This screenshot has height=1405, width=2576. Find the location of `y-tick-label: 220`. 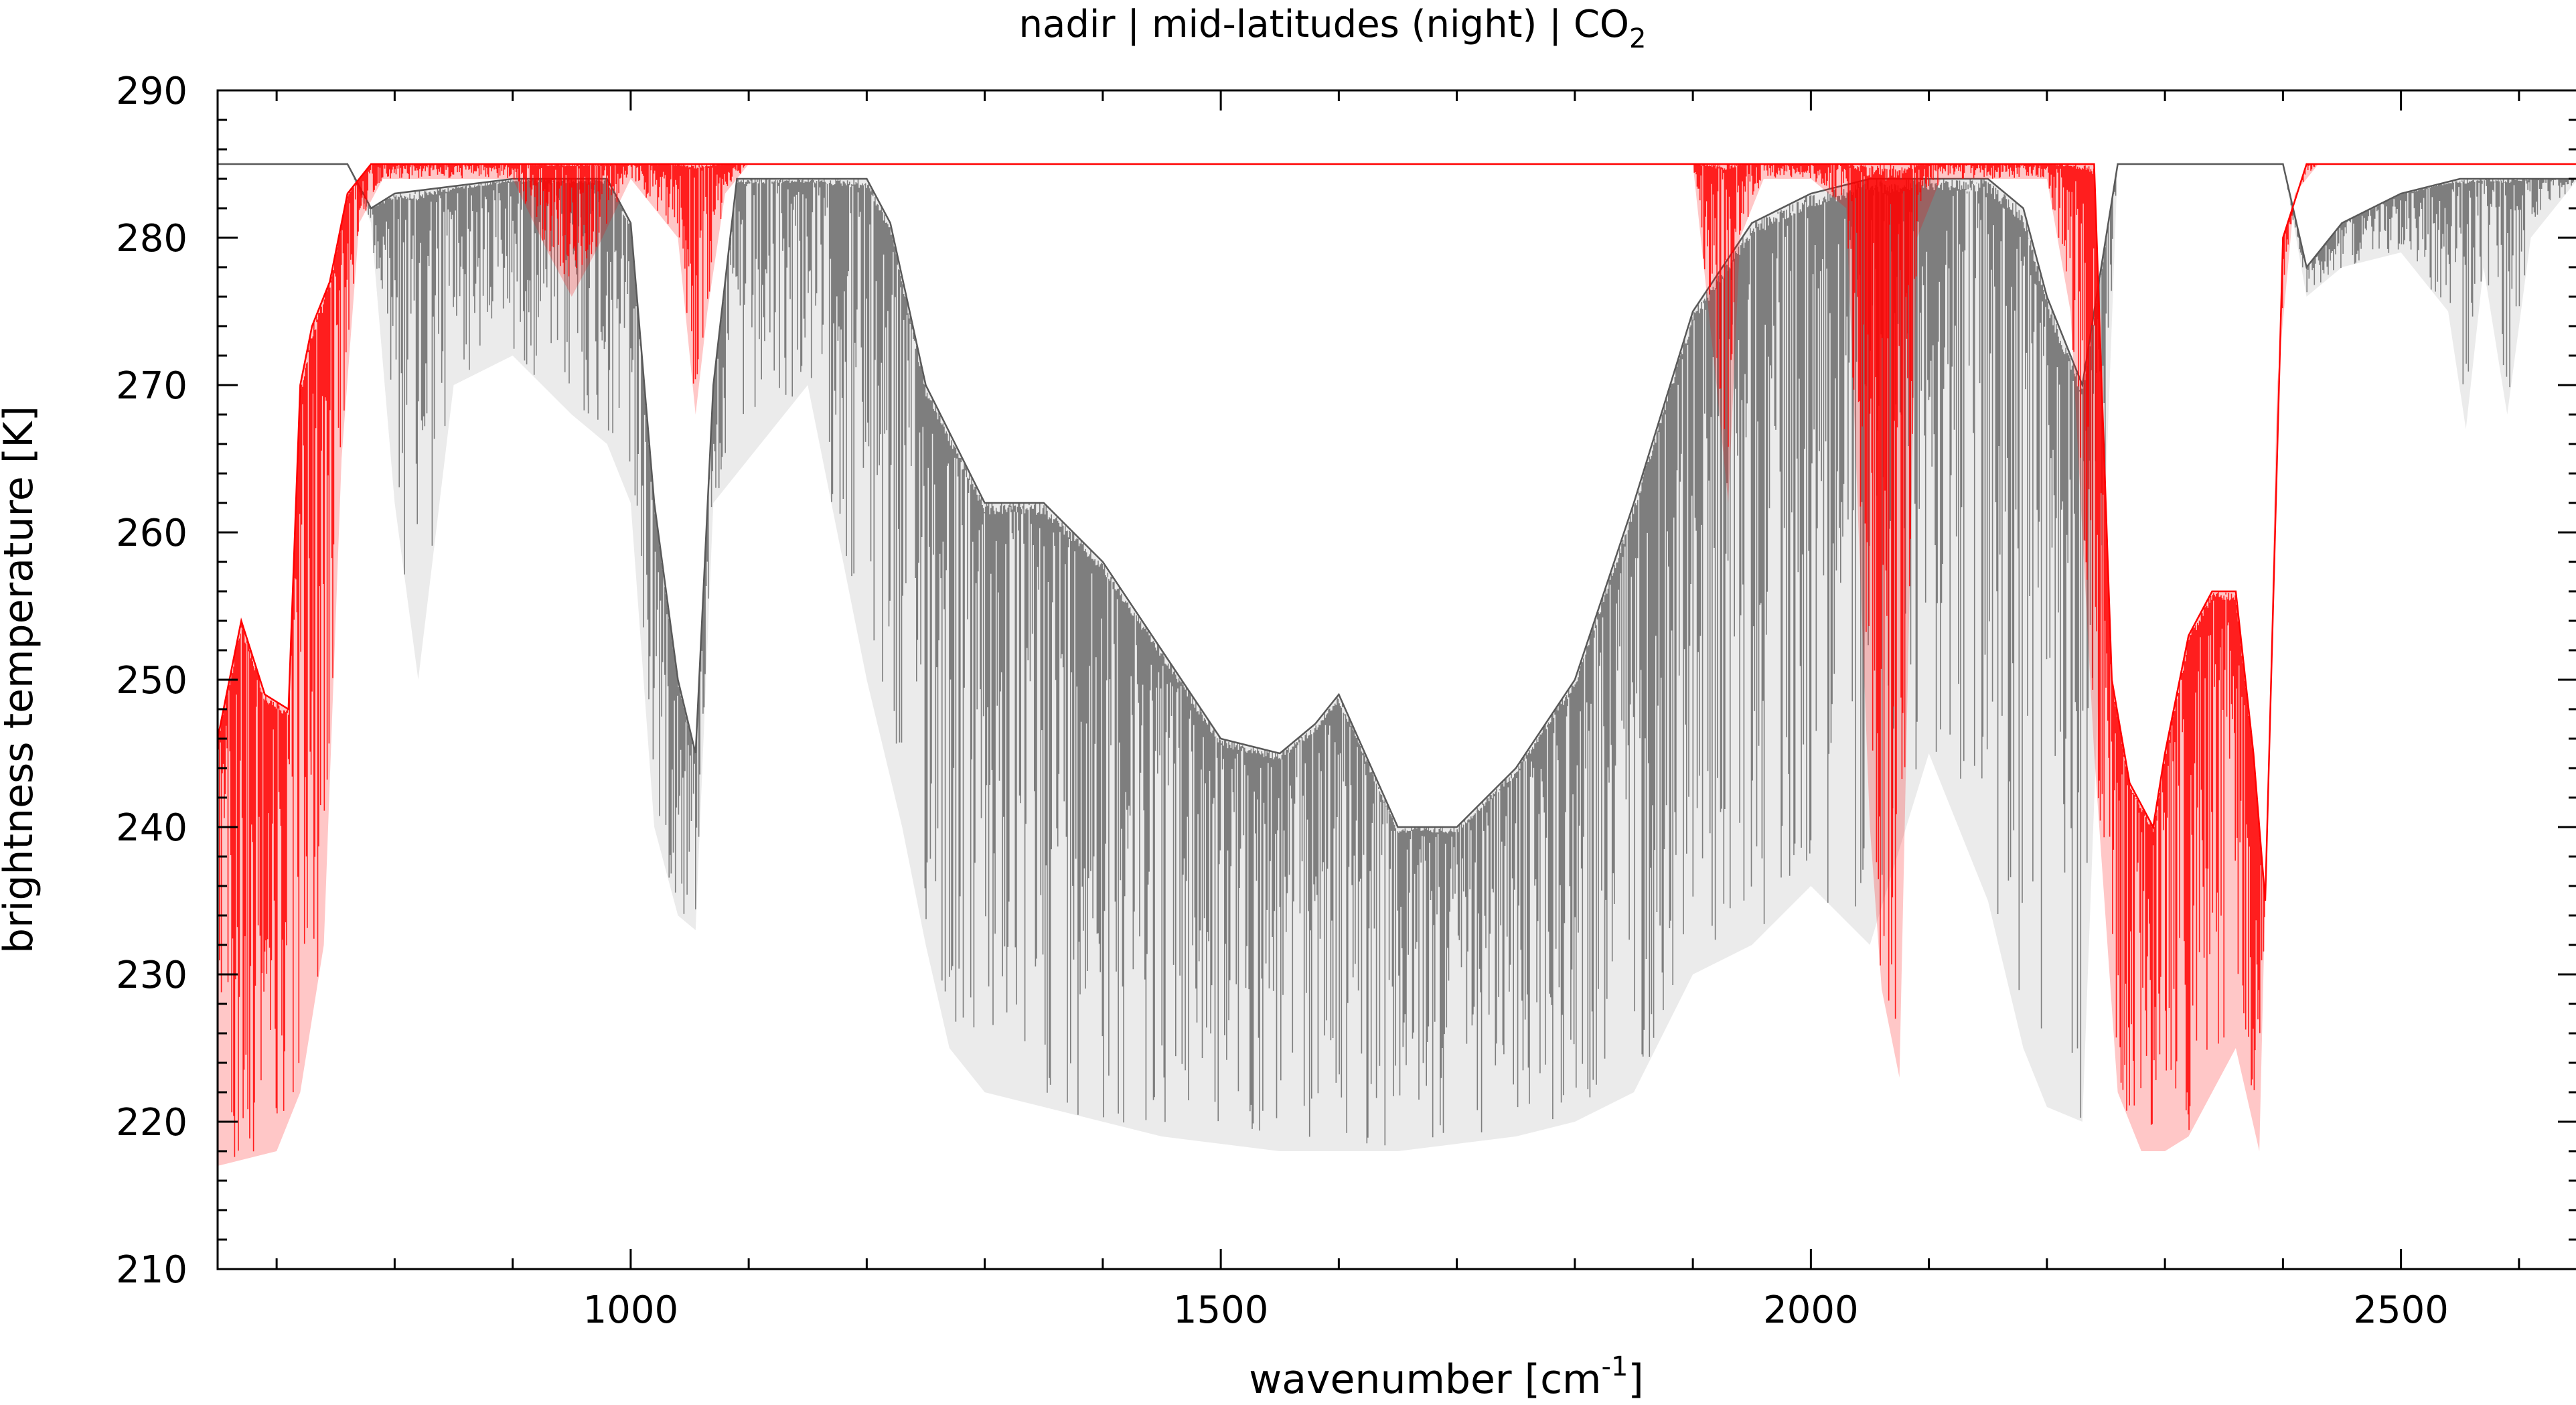

y-tick-label: 220 is located at coordinates (151, 1122).